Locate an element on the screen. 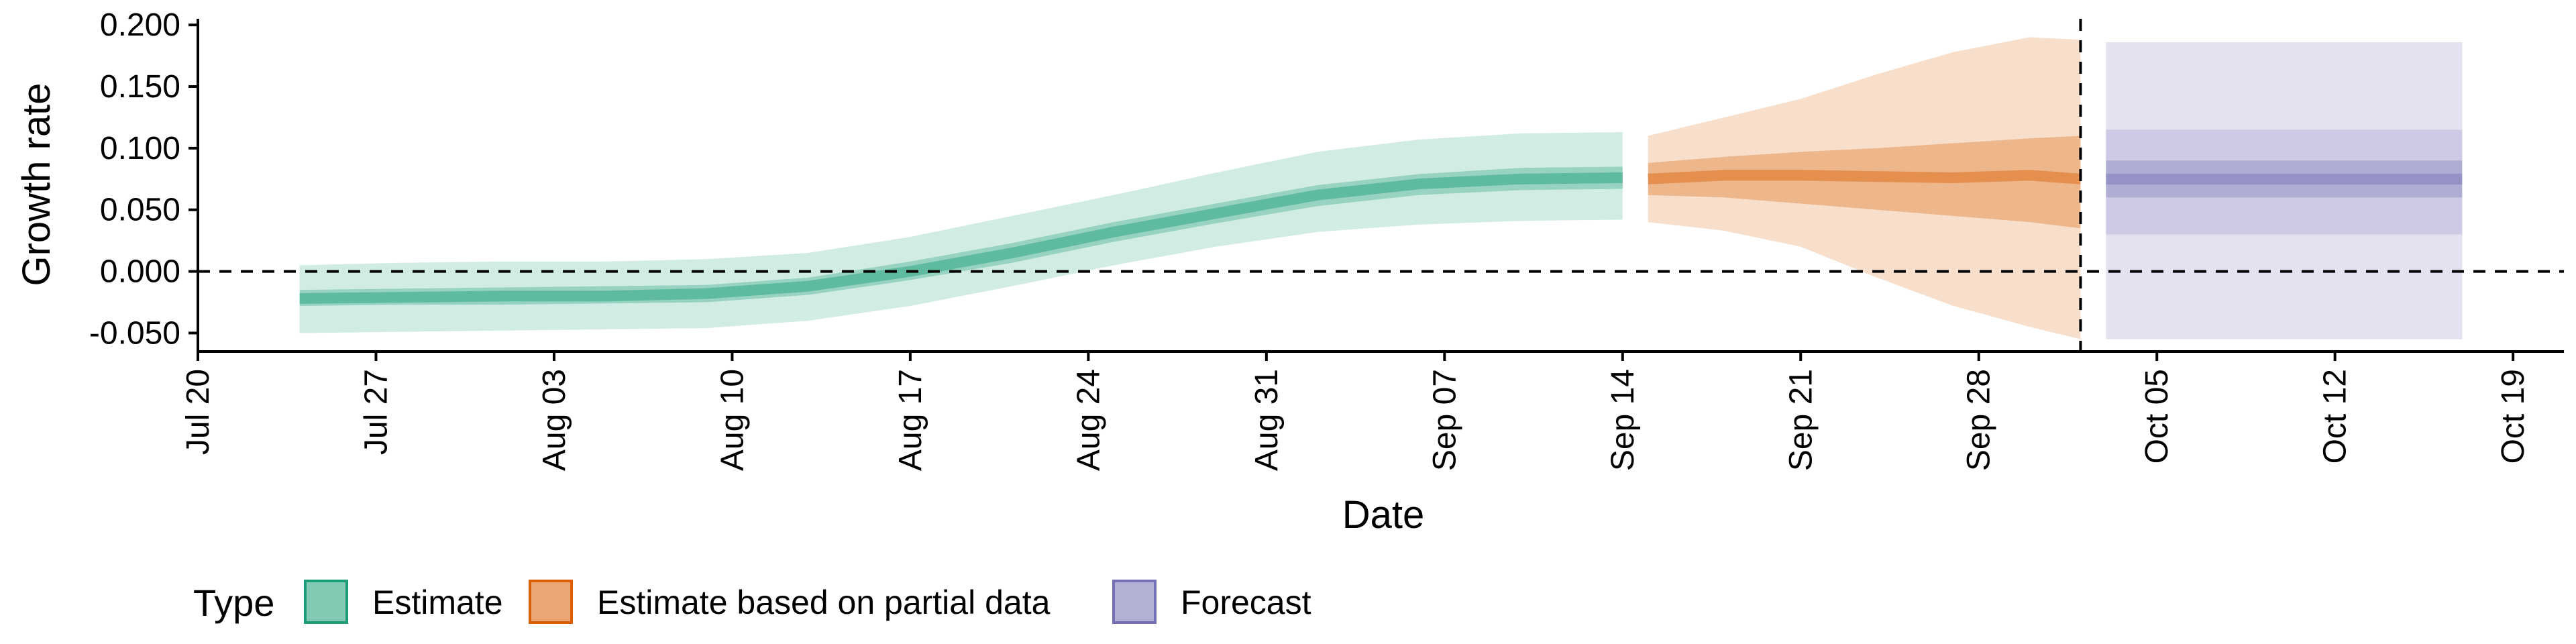 The image size is (2576, 644). x-tick-label: Aug 03 is located at coordinates (554, 420).